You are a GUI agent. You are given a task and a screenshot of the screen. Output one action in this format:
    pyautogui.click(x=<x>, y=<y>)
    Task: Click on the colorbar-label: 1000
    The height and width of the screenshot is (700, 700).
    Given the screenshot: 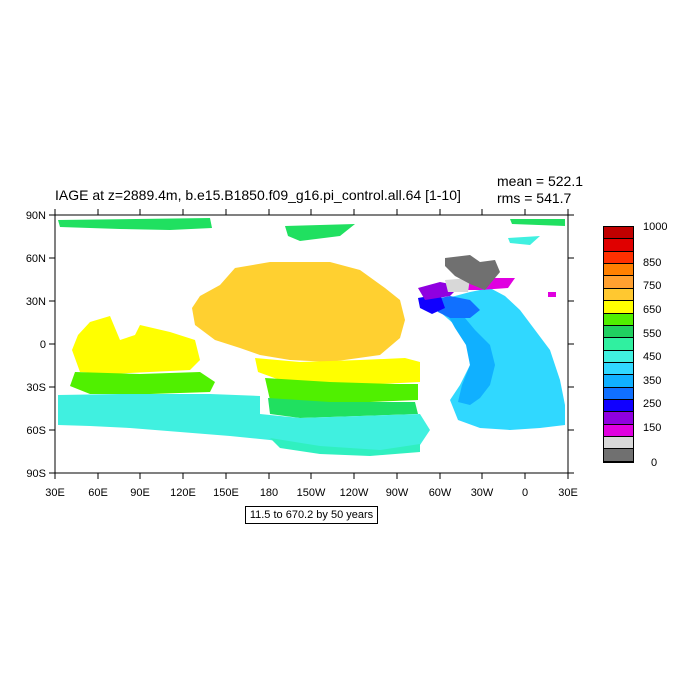 What is the action you would take?
    pyautogui.click(x=655, y=227)
    